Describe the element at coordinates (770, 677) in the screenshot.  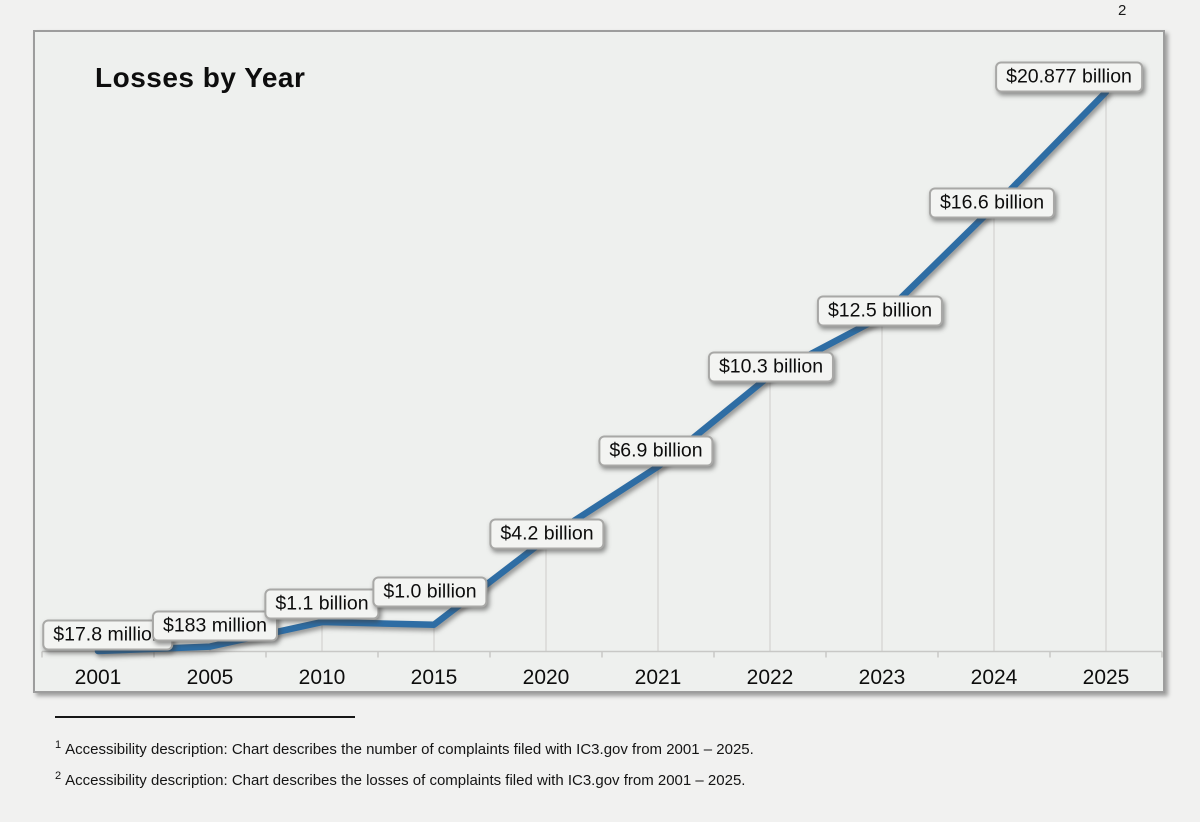
I see `x-axis-label-2022: 2022` at that location.